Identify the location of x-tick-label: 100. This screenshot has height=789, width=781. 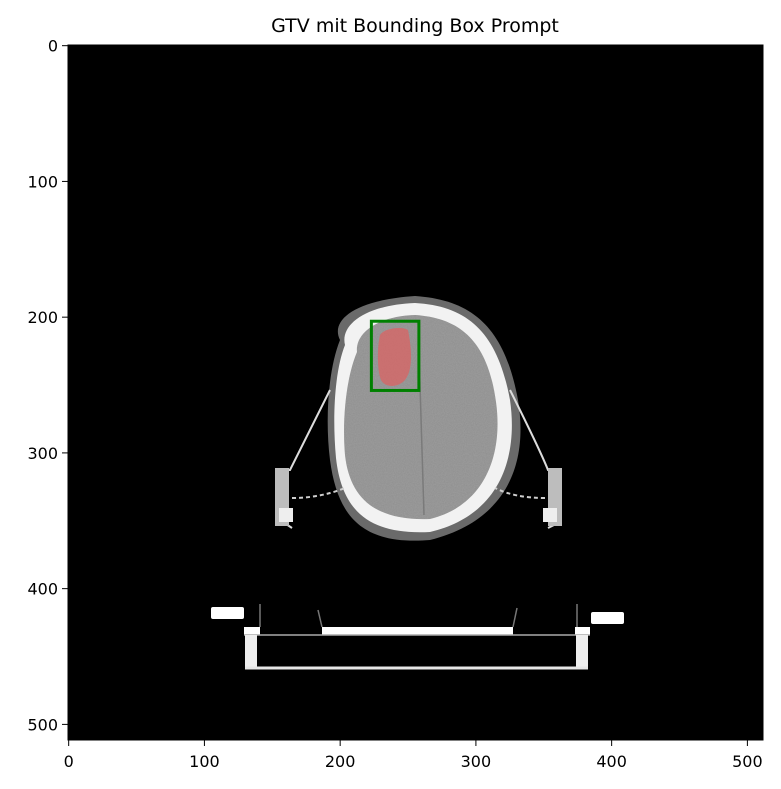
(204, 761).